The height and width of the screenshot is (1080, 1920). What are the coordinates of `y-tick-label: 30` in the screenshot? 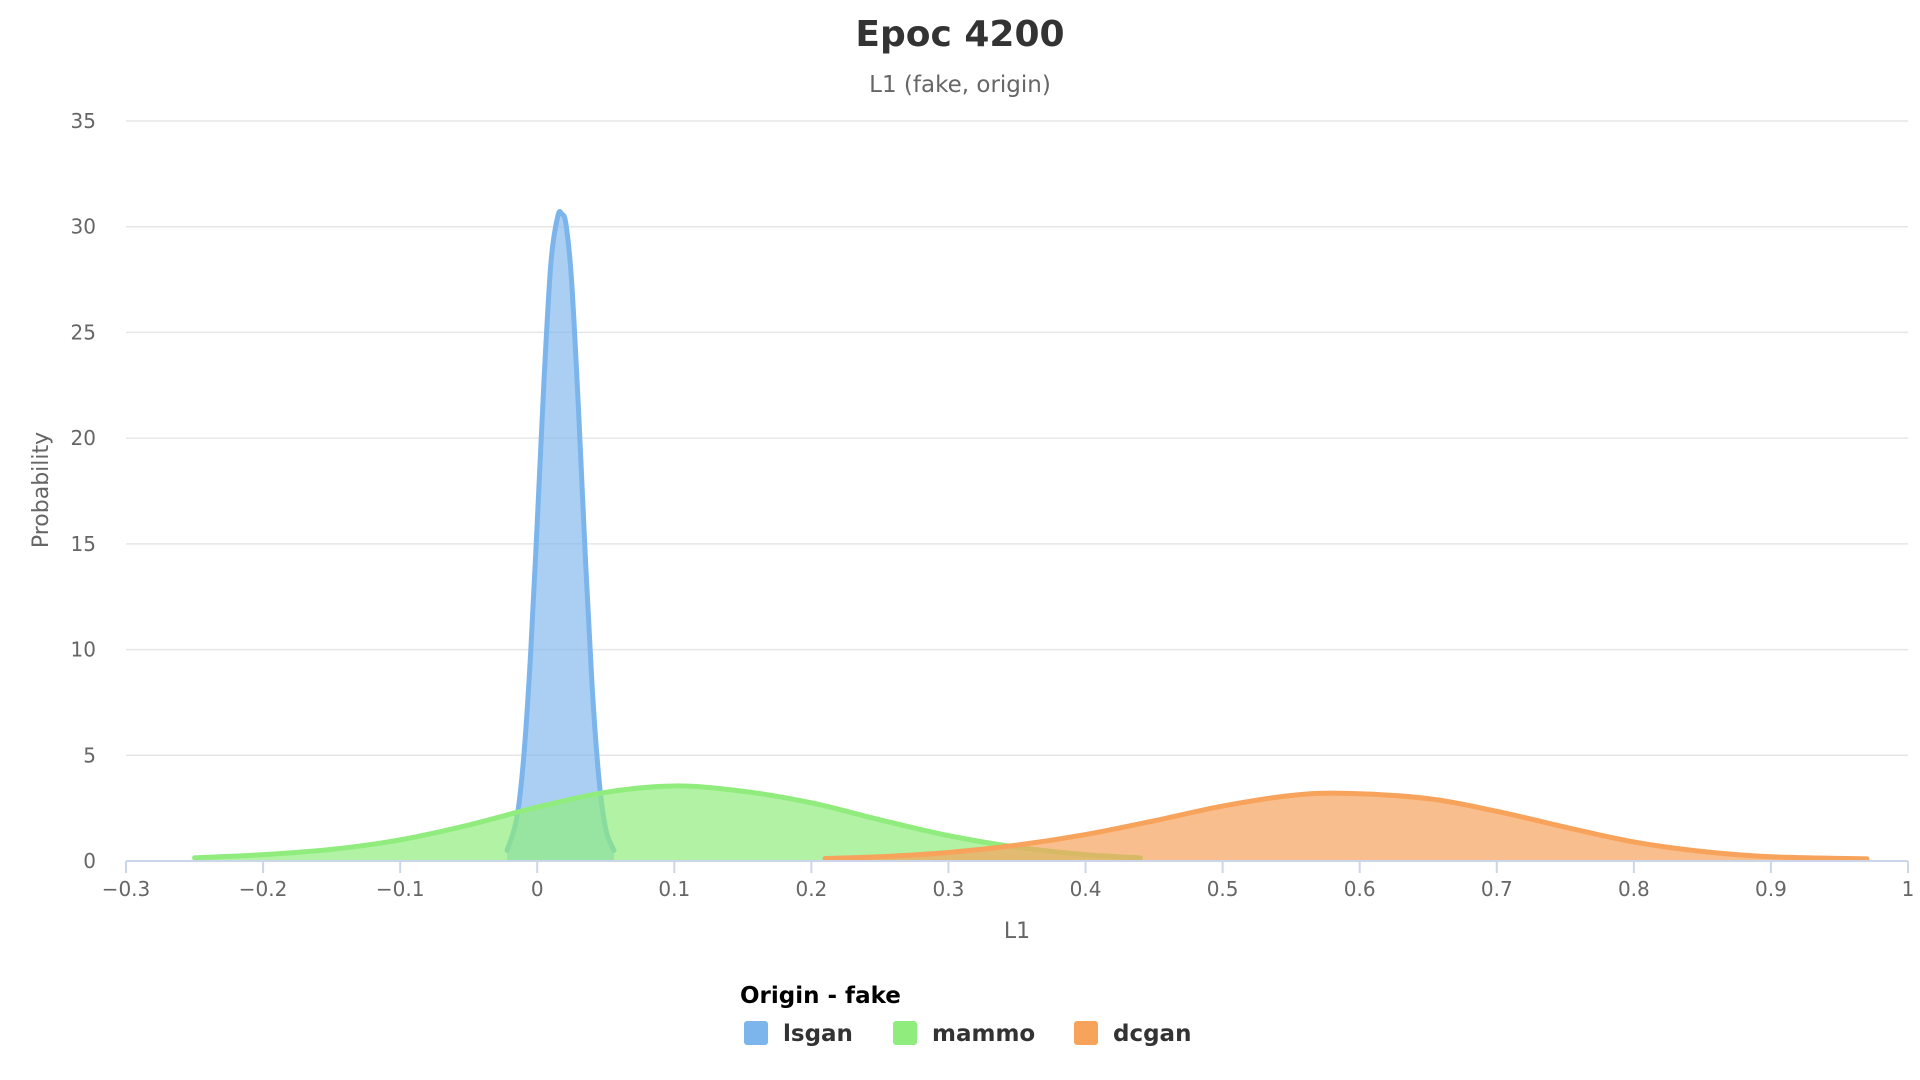 It's located at (83, 227).